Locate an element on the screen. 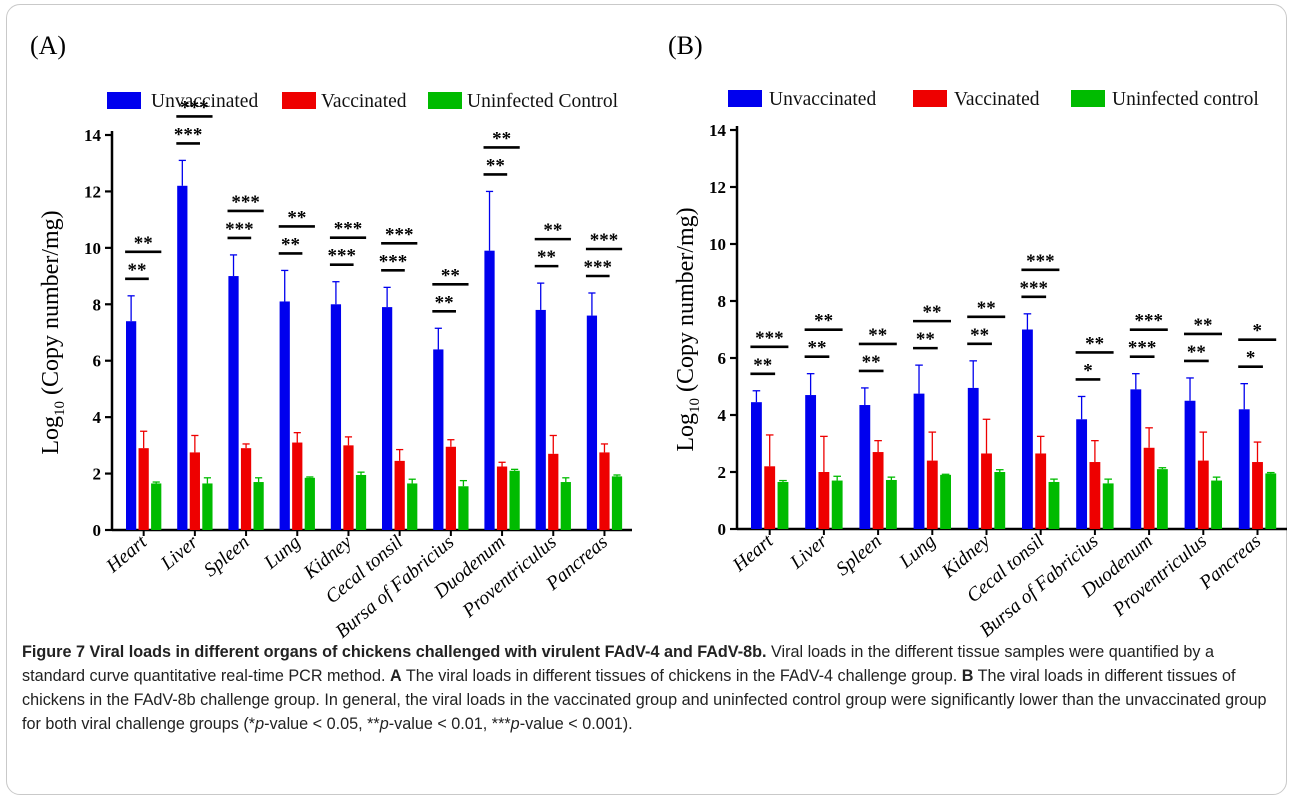 This screenshot has width=1295, height=803. sig-label-ctrl-a-9: *** is located at coordinates (604, 240).